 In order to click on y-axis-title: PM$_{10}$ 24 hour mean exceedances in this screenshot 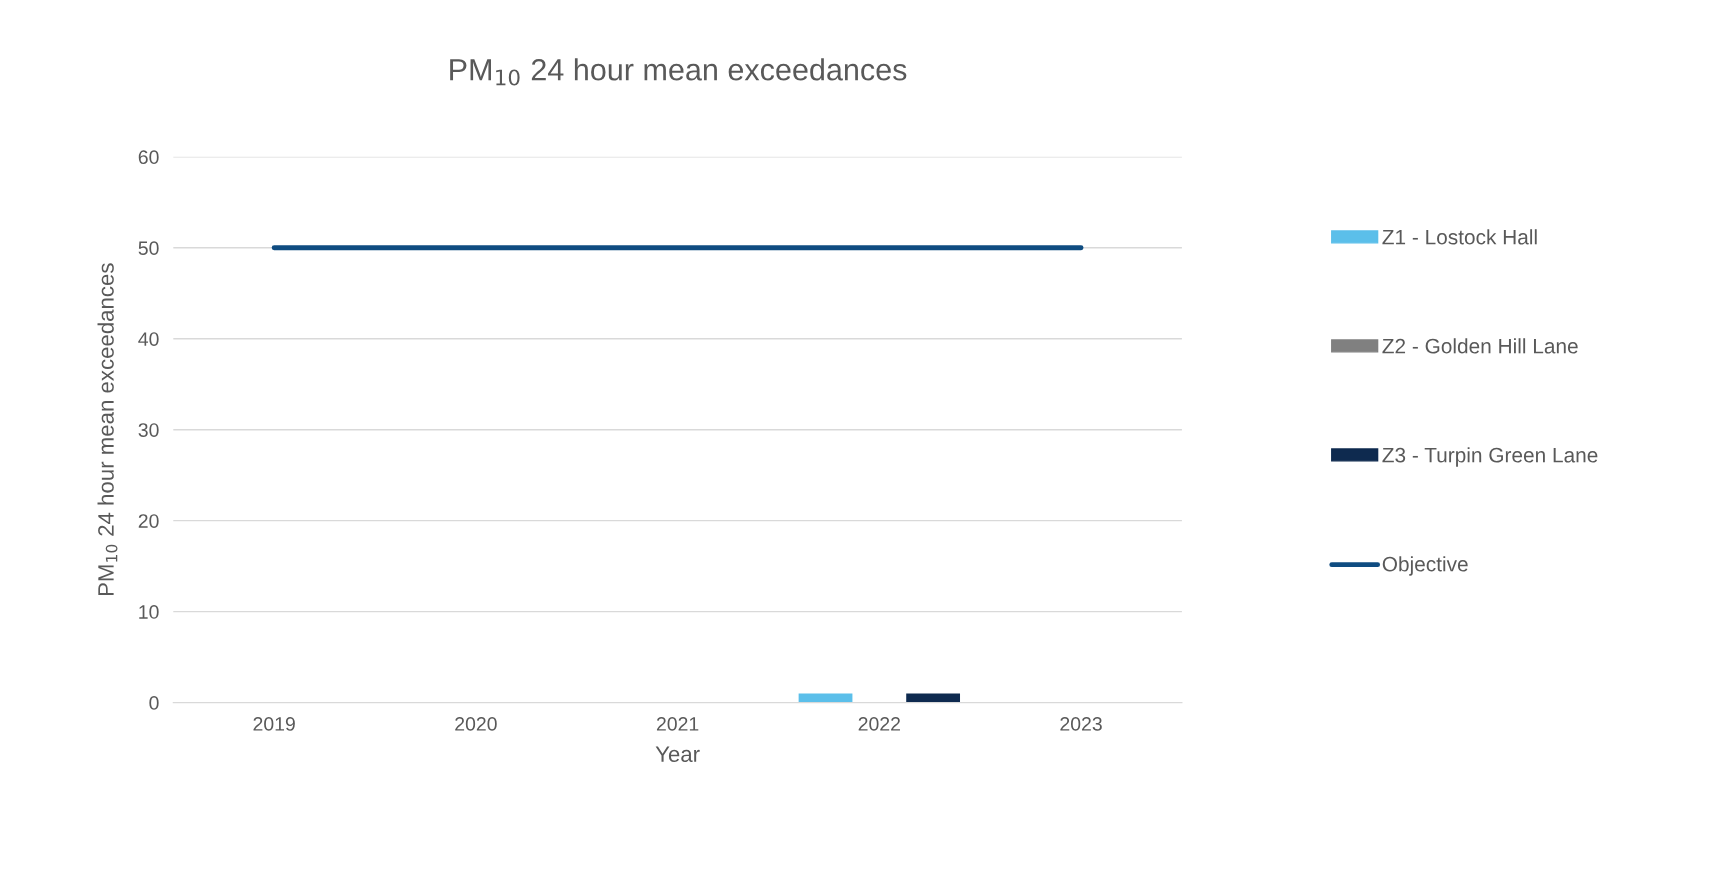, I will do `click(107, 429)`.